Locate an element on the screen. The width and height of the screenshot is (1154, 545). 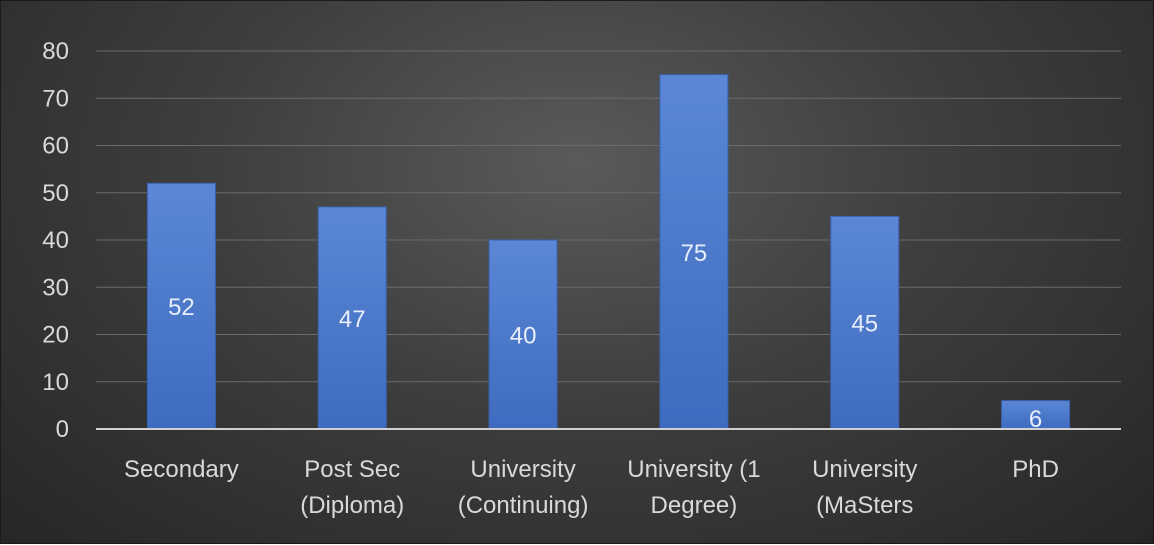
data-label: 40 is located at coordinates (523, 336).